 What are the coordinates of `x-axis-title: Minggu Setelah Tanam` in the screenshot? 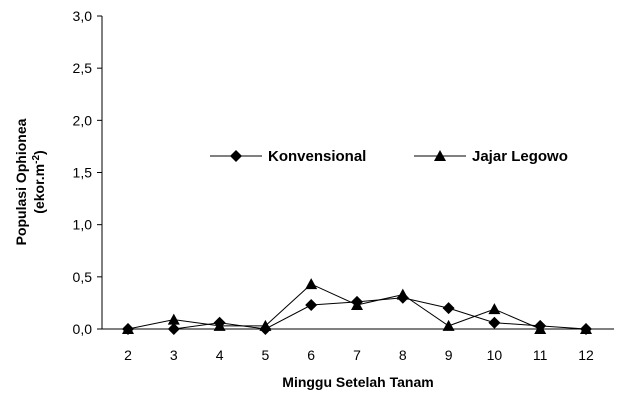 It's located at (357, 382).